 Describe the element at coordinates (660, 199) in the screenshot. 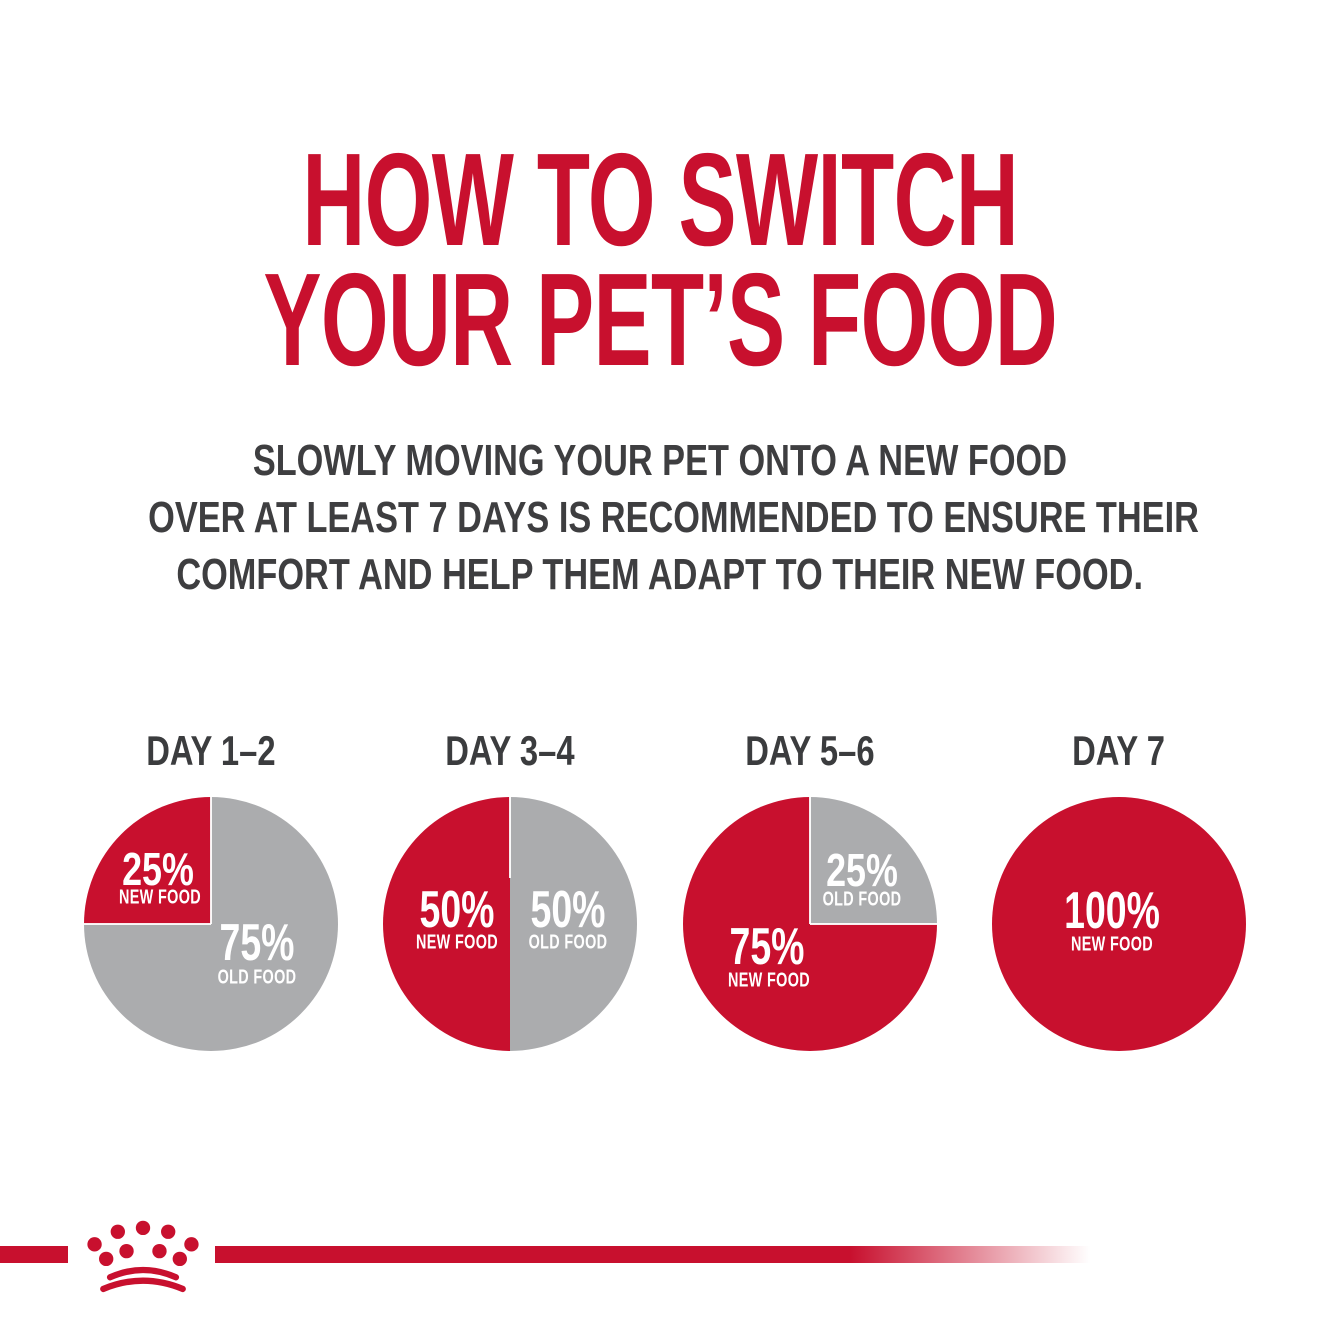

I see `page-title-line1: HOW TO SWITCH` at that location.